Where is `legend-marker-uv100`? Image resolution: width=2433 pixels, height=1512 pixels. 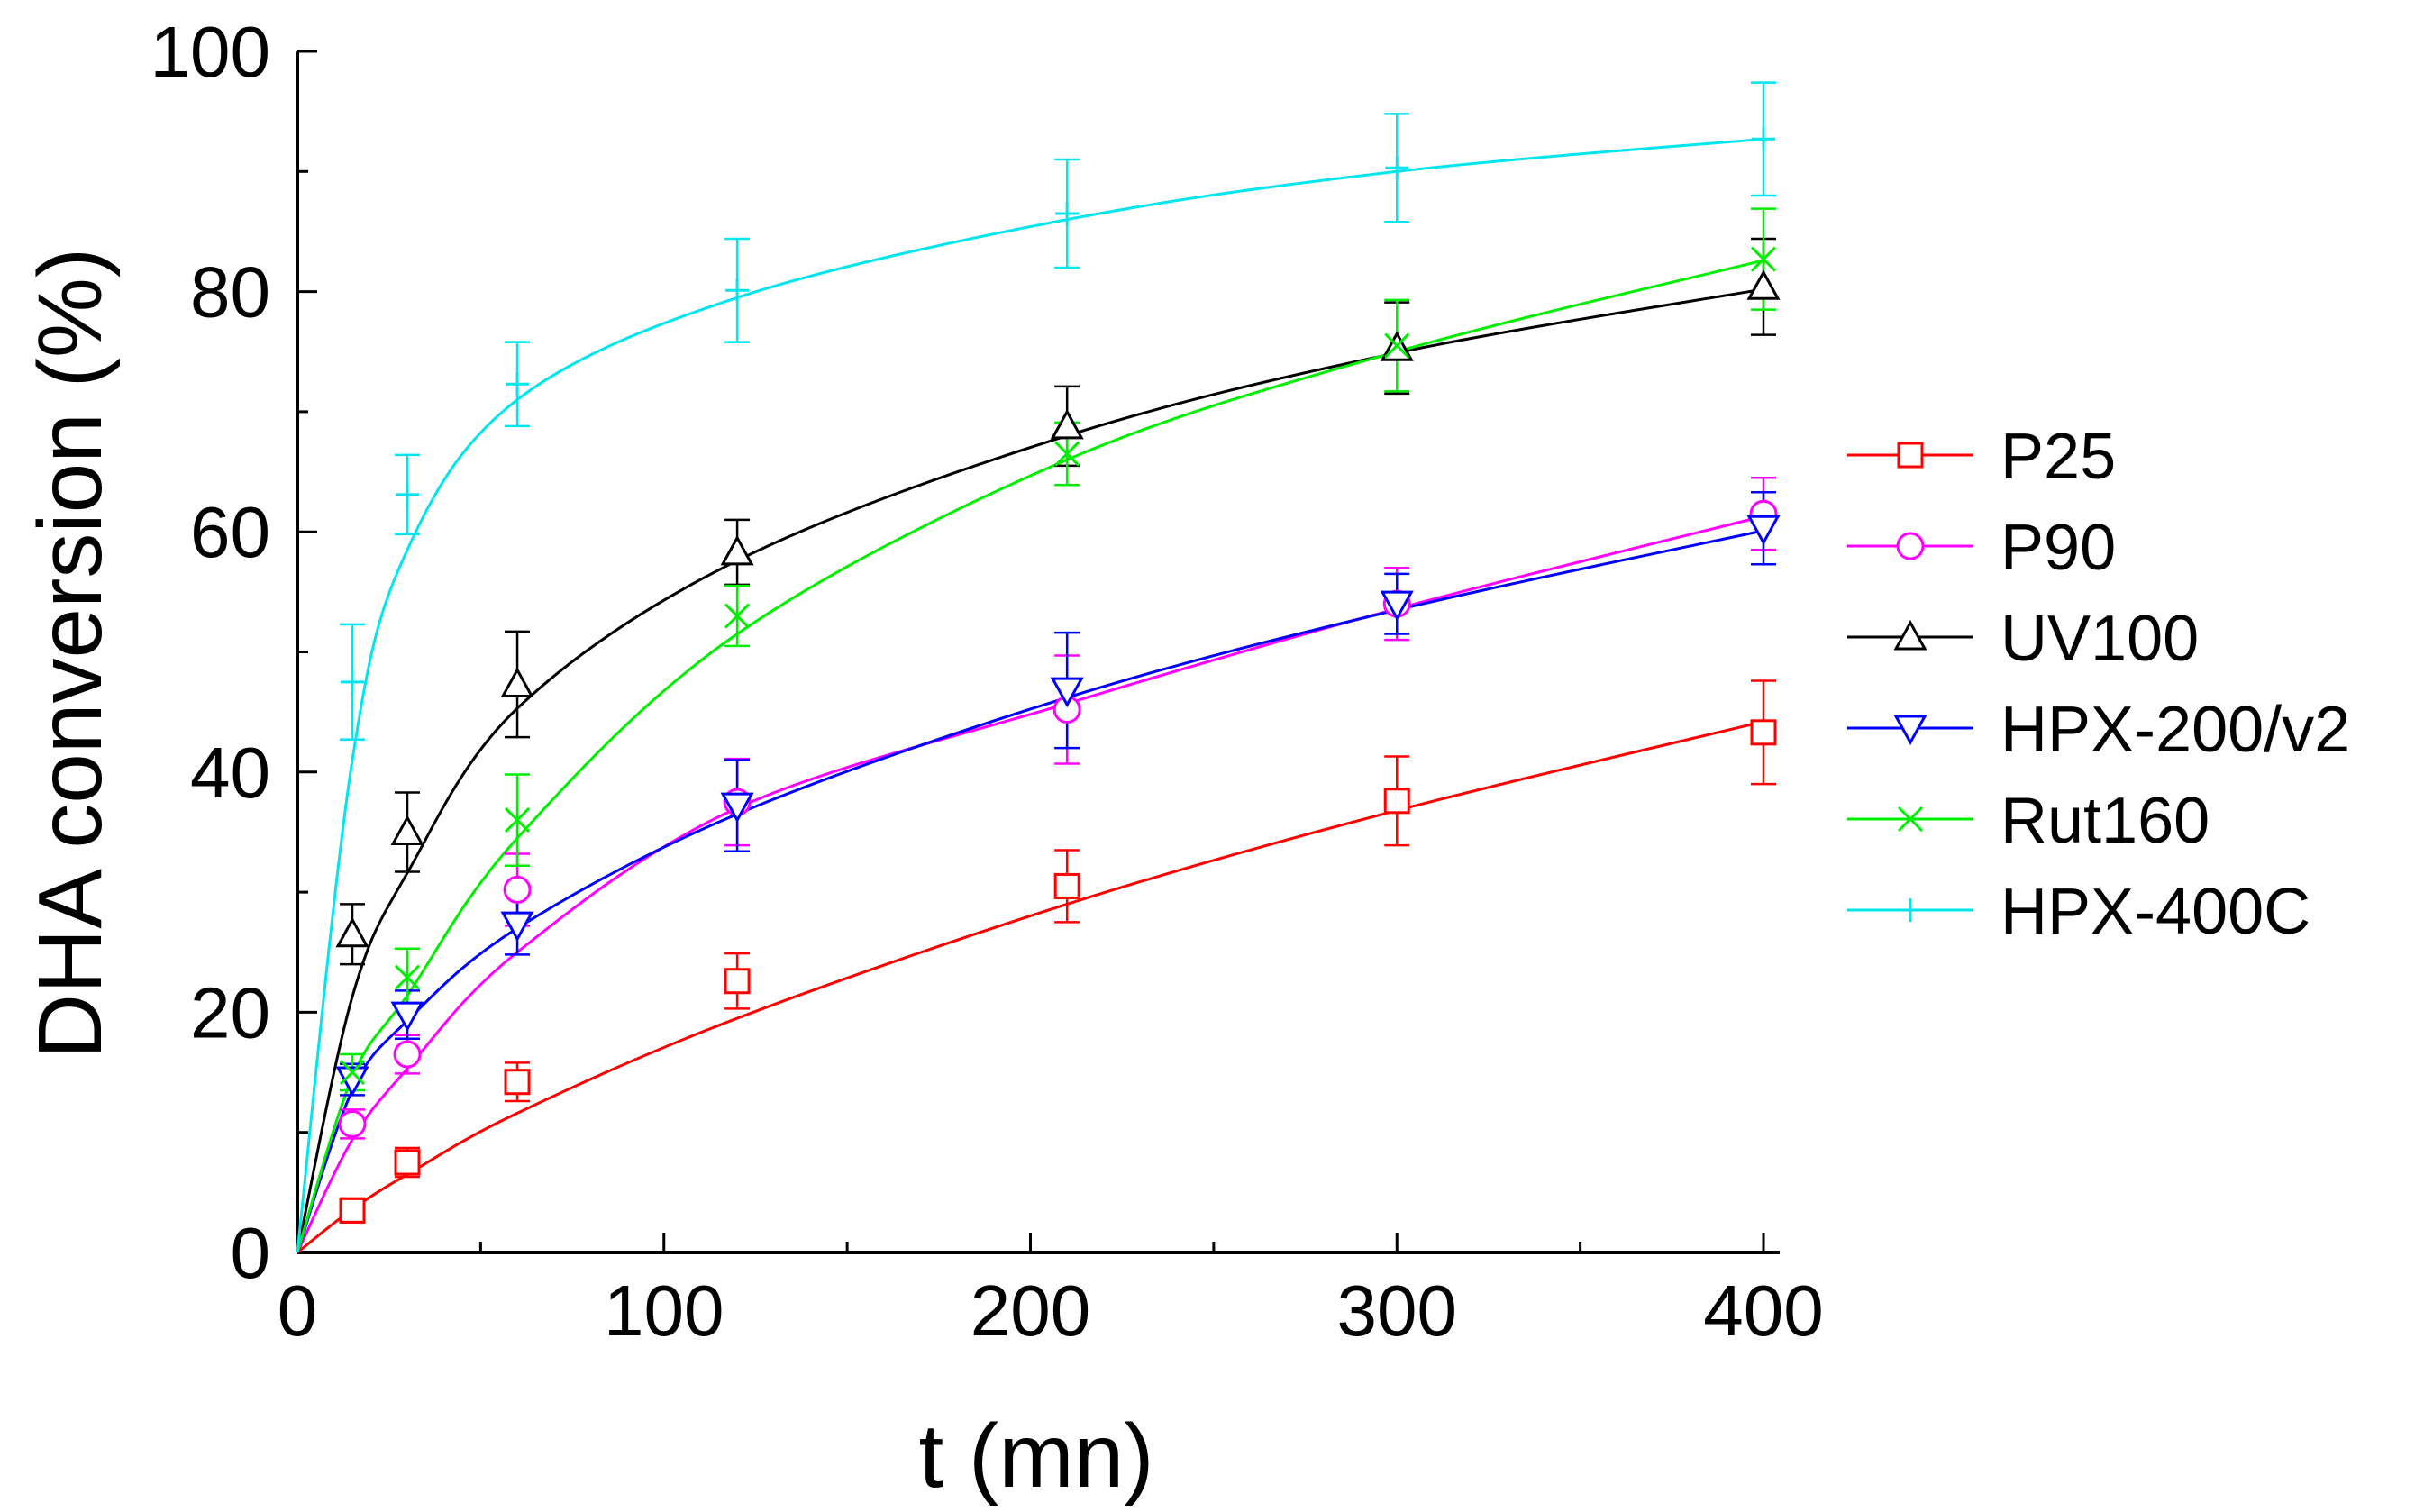 legend-marker-uv100 is located at coordinates (1910, 635).